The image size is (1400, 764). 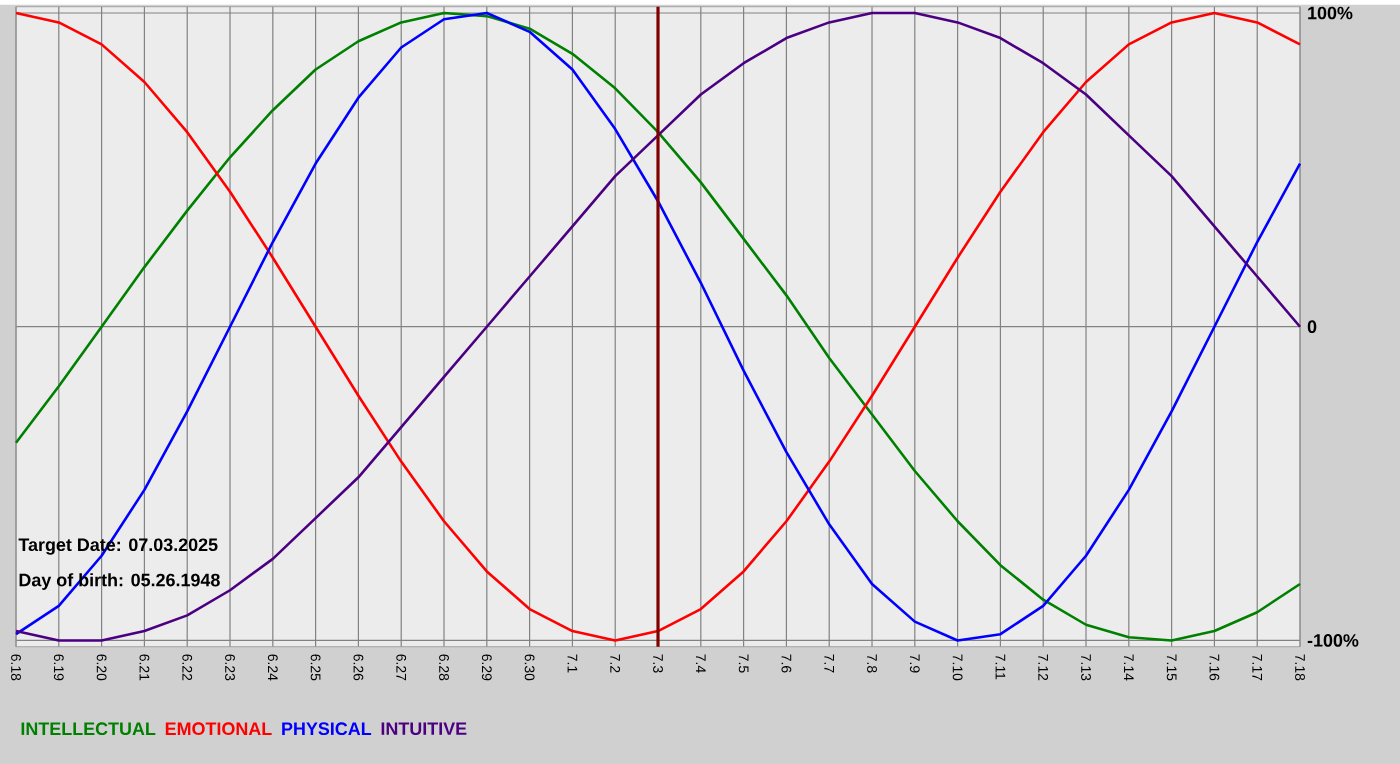 I want to click on text: INTELLECTUAL, so click(x=88, y=728).